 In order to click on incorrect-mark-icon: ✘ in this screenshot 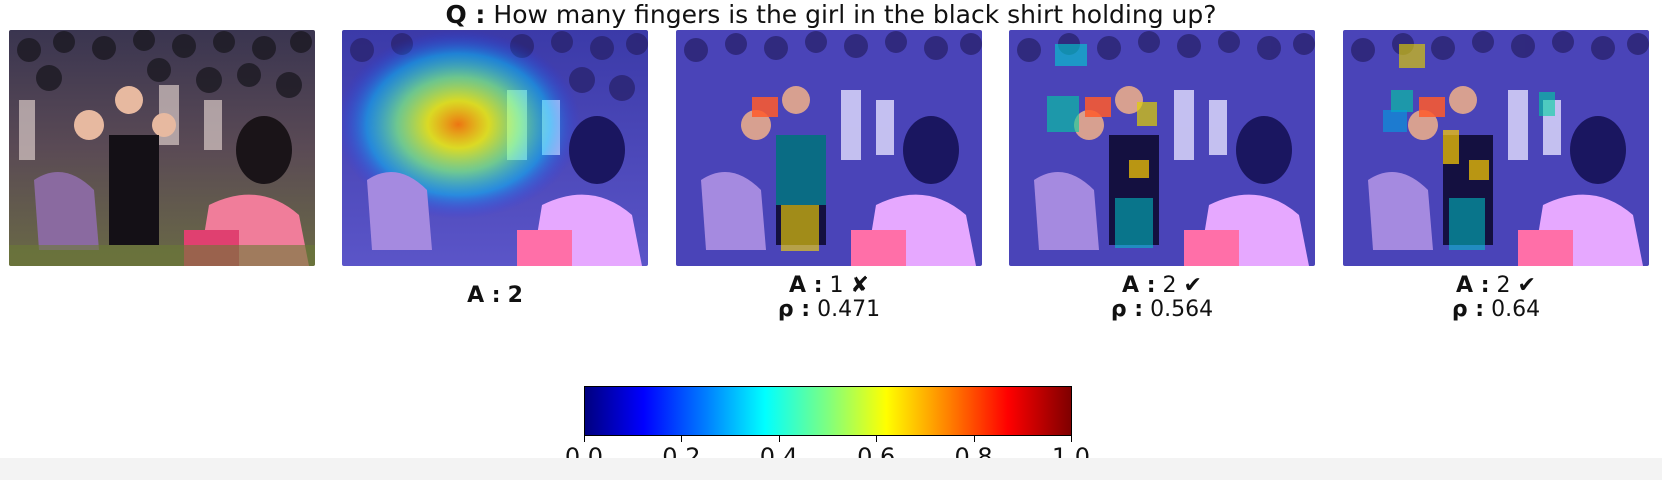, I will do `click(859, 285)`.